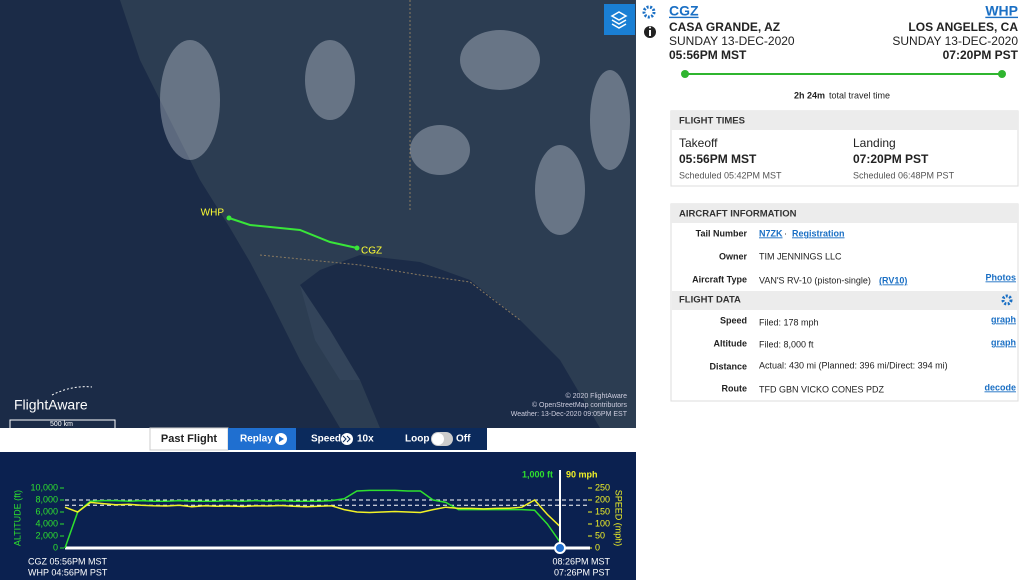  What do you see at coordinates (560, 548) in the screenshot?
I see `cursor-handle` at bounding box center [560, 548].